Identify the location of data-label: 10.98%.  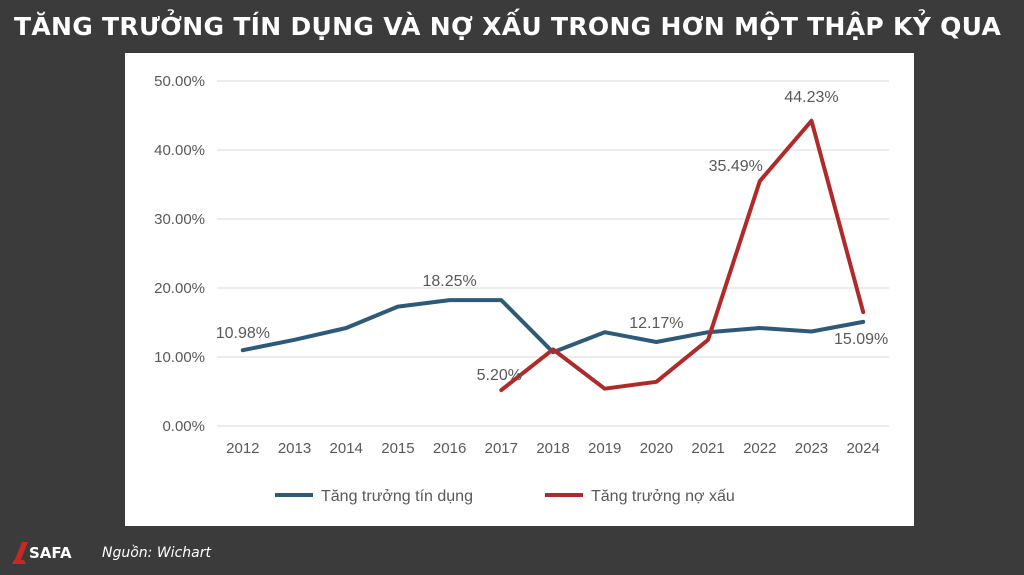
(243, 333).